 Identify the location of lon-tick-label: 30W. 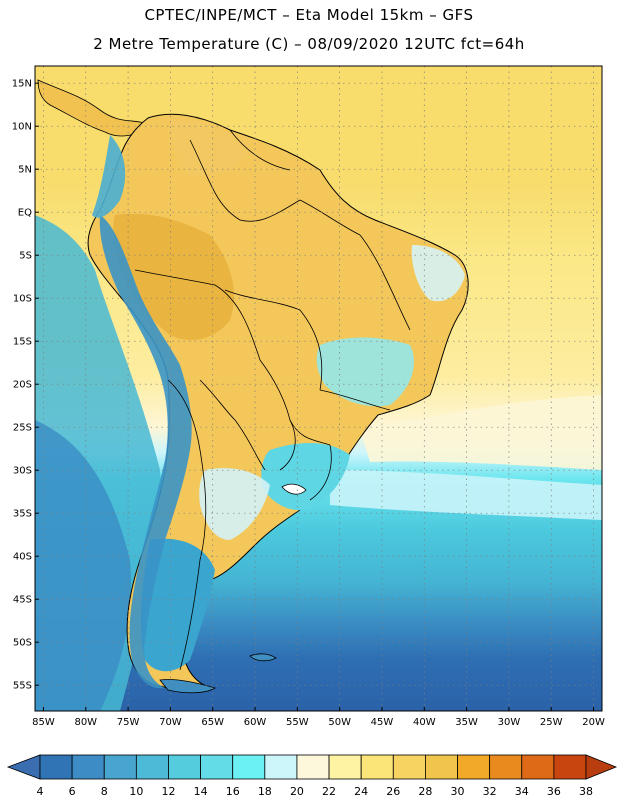
(509, 722).